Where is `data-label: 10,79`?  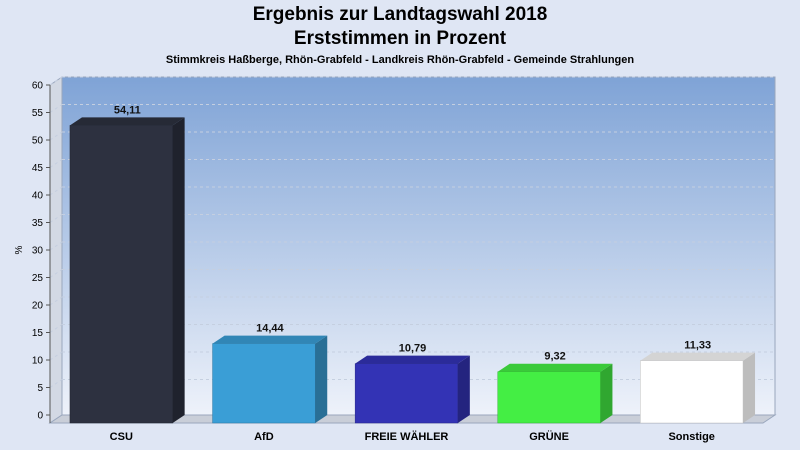 data-label: 10,79 is located at coordinates (413, 349).